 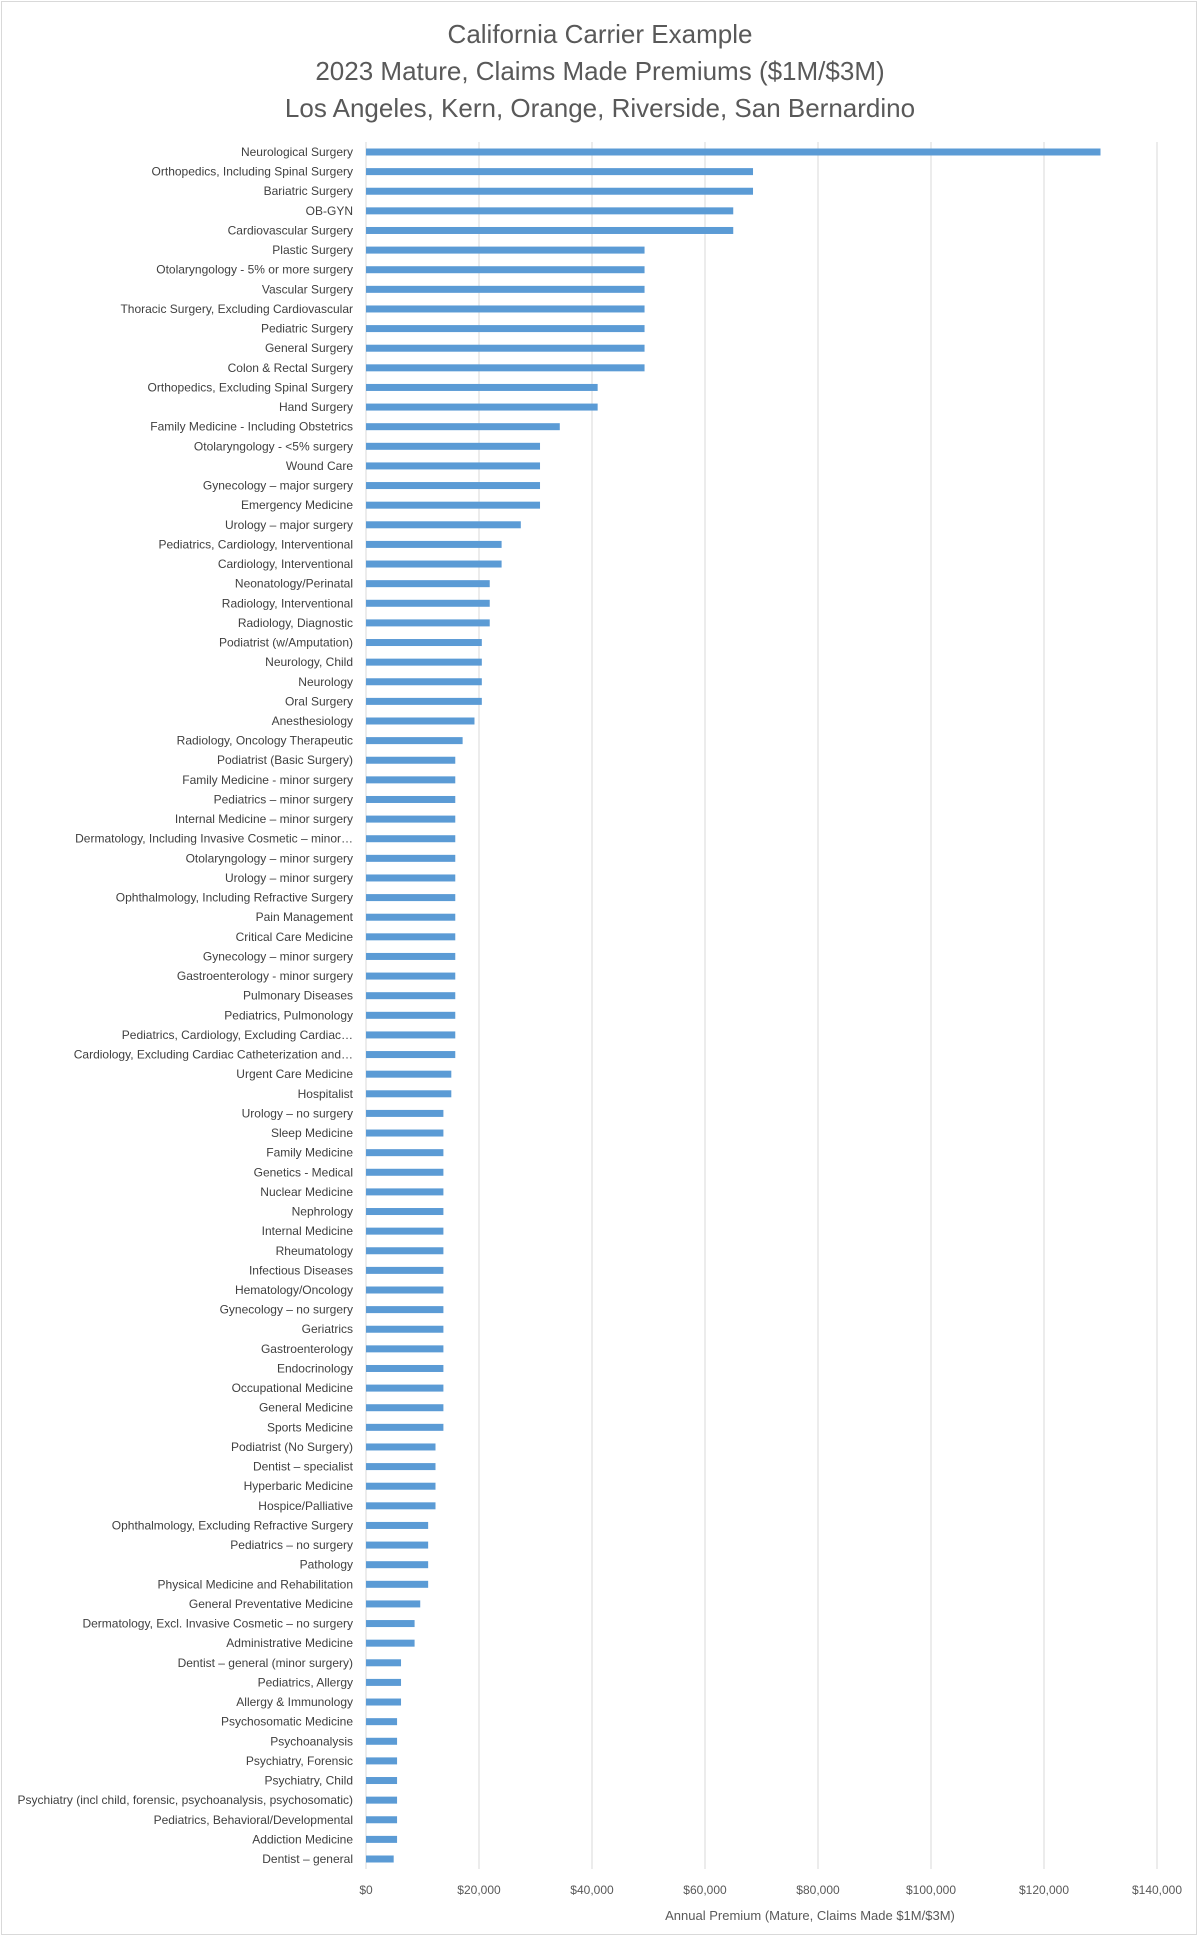 What do you see at coordinates (271, 1604) in the screenshot?
I see `category-label: General Preventative Medicine` at bounding box center [271, 1604].